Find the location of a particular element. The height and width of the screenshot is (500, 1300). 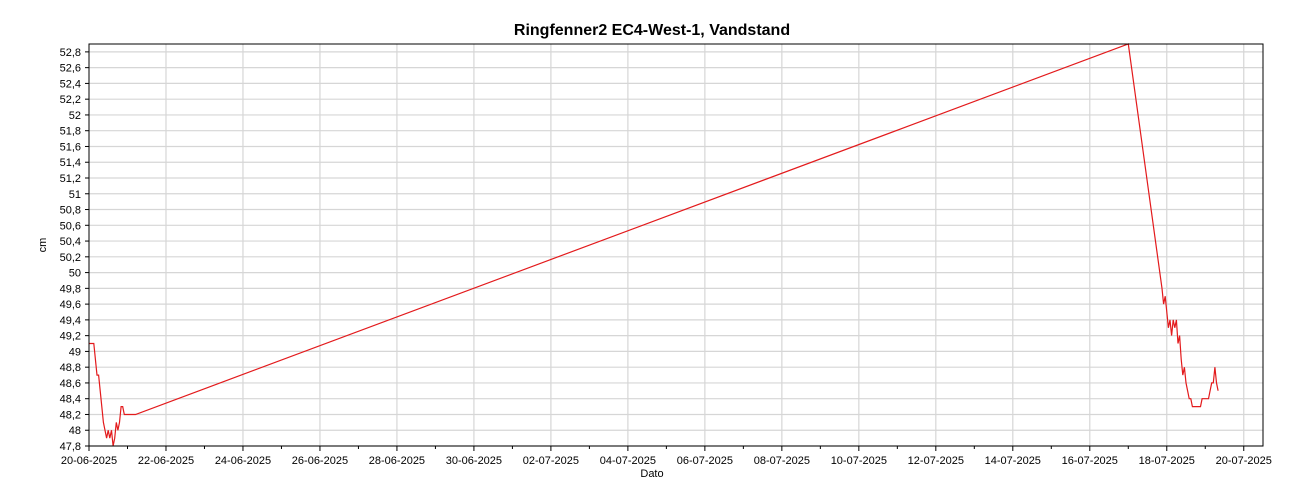

y-tick-label: 52,8 is located at coordinates (70, 53).